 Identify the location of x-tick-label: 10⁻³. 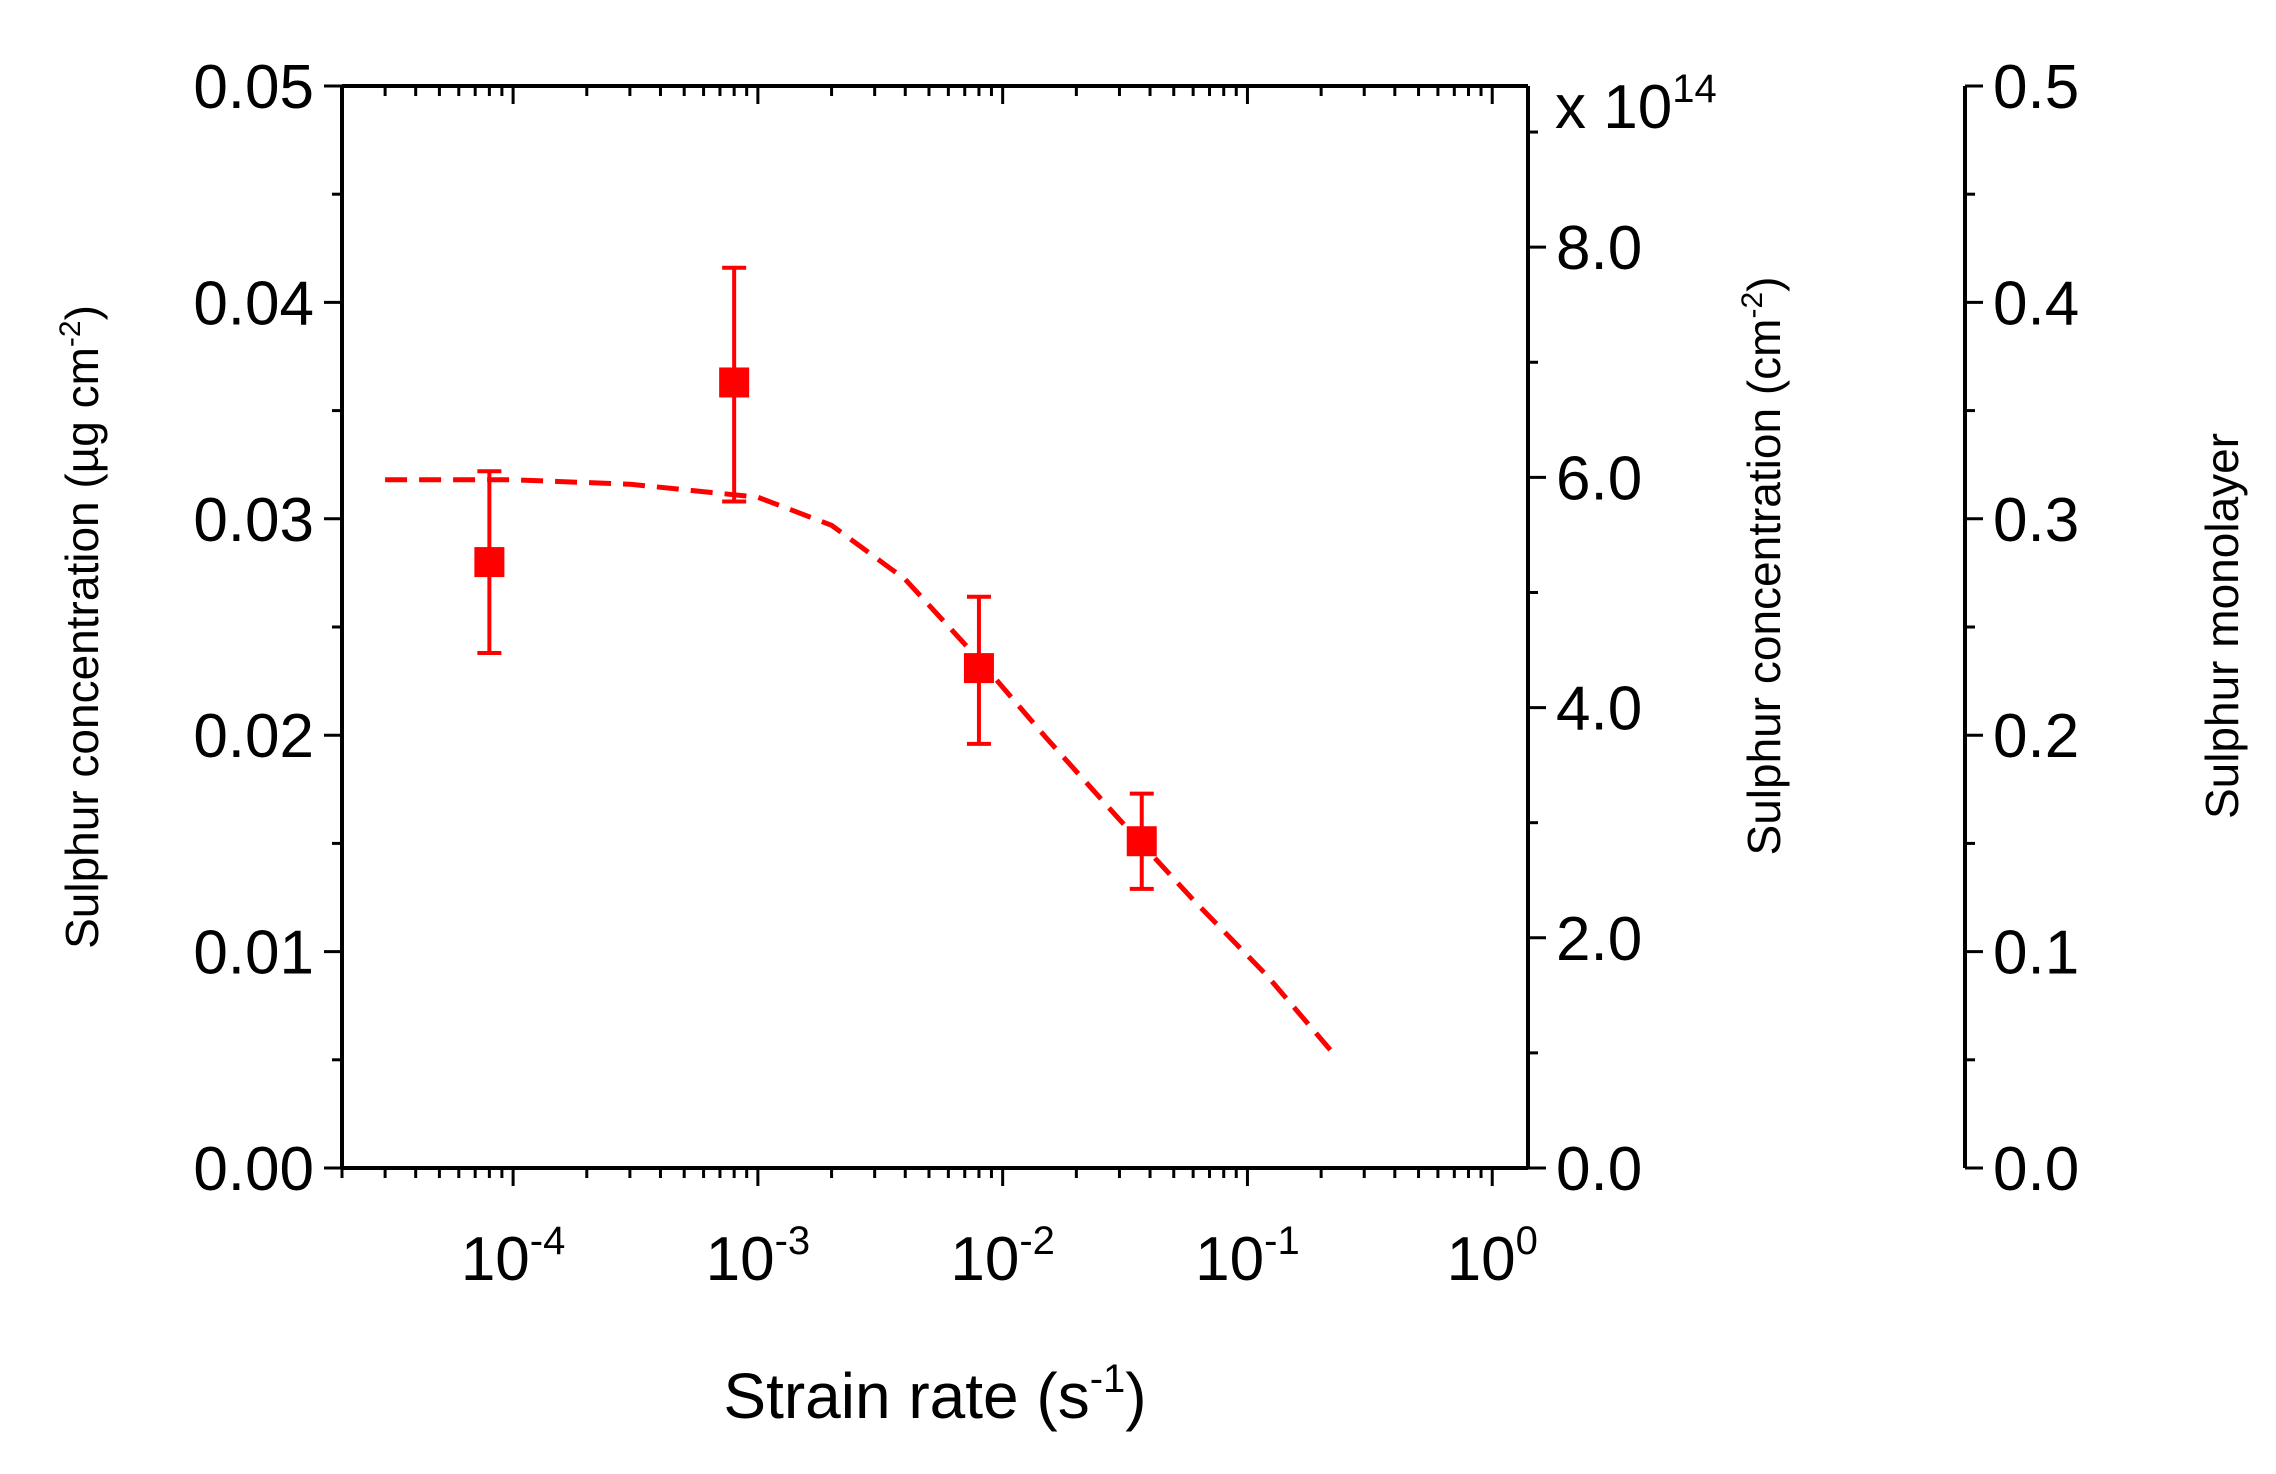
(758, 1256).